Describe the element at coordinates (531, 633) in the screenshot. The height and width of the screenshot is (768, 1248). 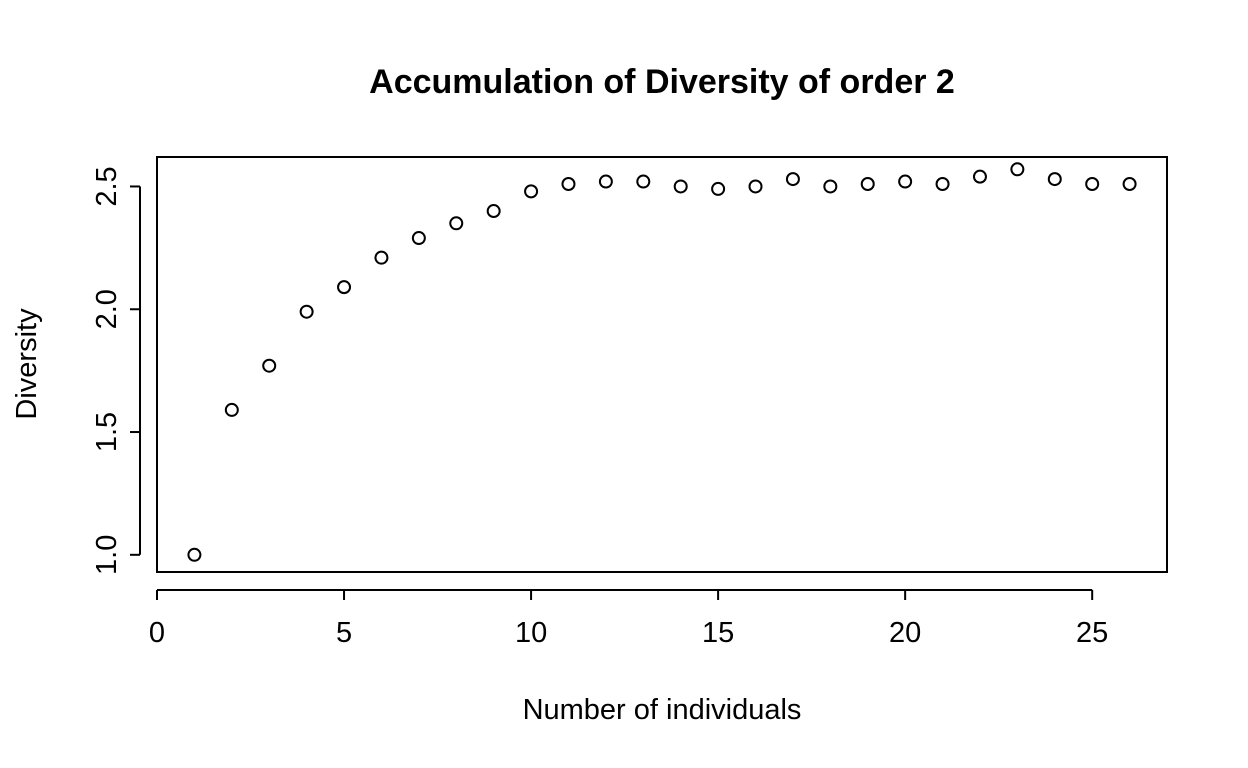
I see `x-tick-label: 10` at that location.